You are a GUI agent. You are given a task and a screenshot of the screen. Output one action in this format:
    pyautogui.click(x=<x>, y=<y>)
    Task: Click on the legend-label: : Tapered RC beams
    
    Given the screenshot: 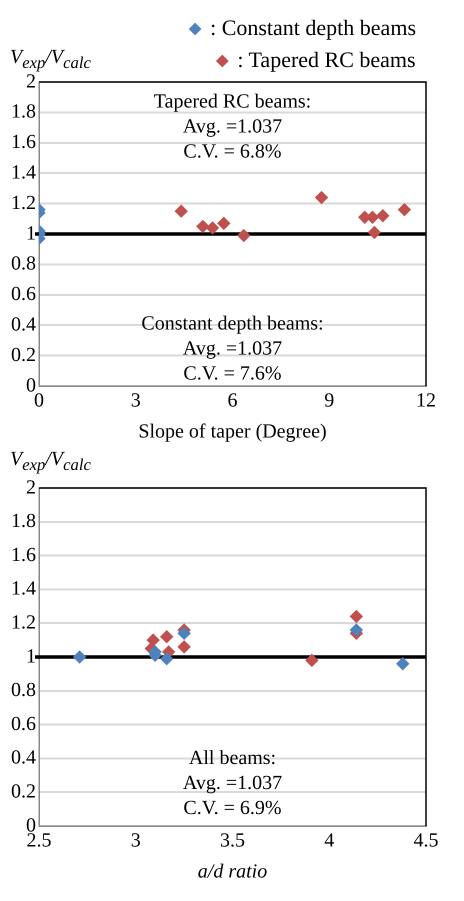 What is the action you would take?
    pyautogui.click(x=326, y=59)
    